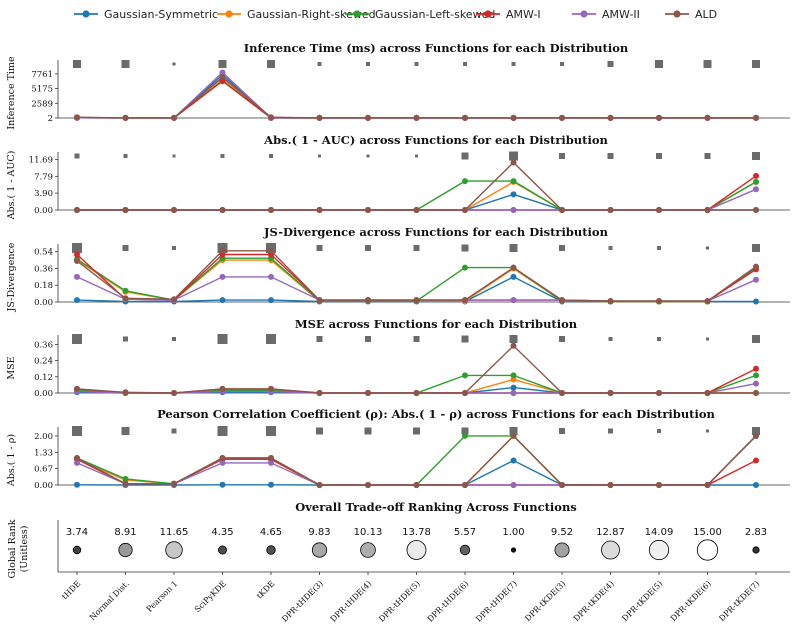 The height and width of the screenshot is (629, 793). I want to click on y-axis-label: Inference Time, so click(11, 93).